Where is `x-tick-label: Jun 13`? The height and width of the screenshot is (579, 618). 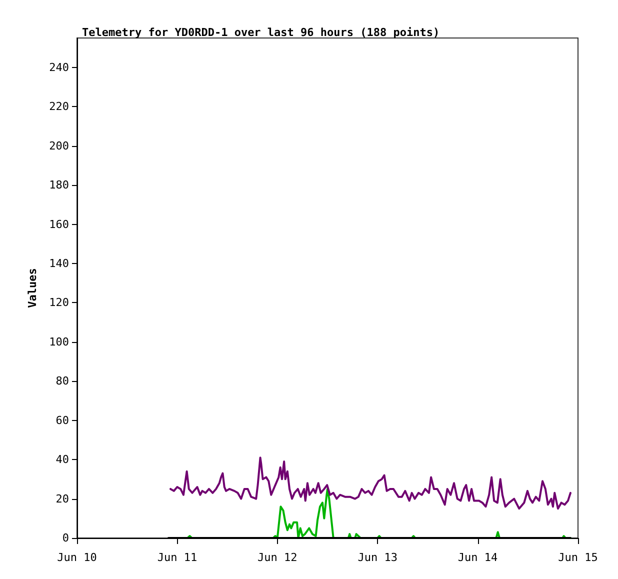
x-tick-label: Jun 13 is located at coordinates (378, 557).